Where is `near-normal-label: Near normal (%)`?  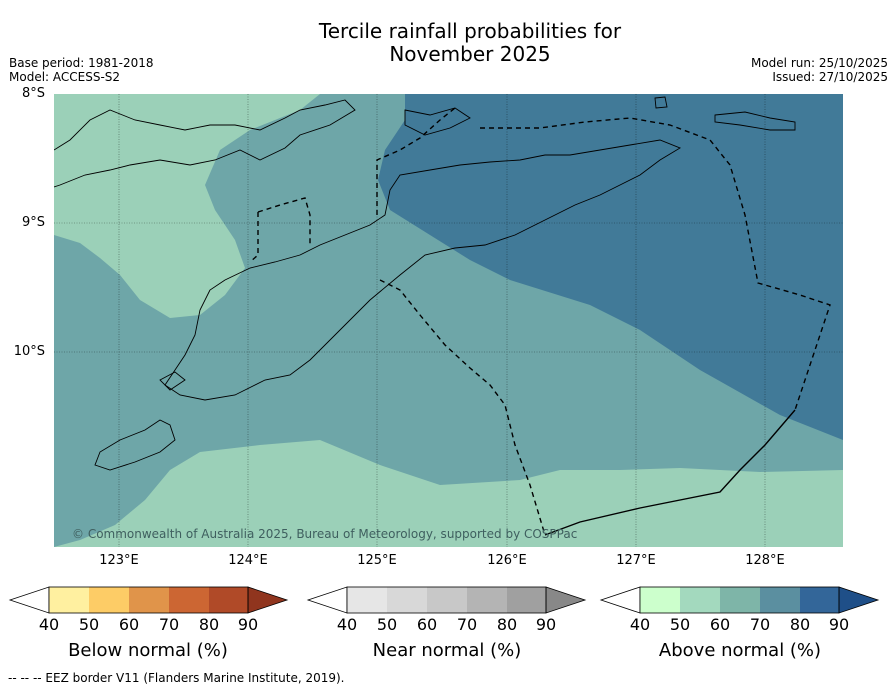 near-normal-label: Near normal (%) is located at coordinates (447, 650).